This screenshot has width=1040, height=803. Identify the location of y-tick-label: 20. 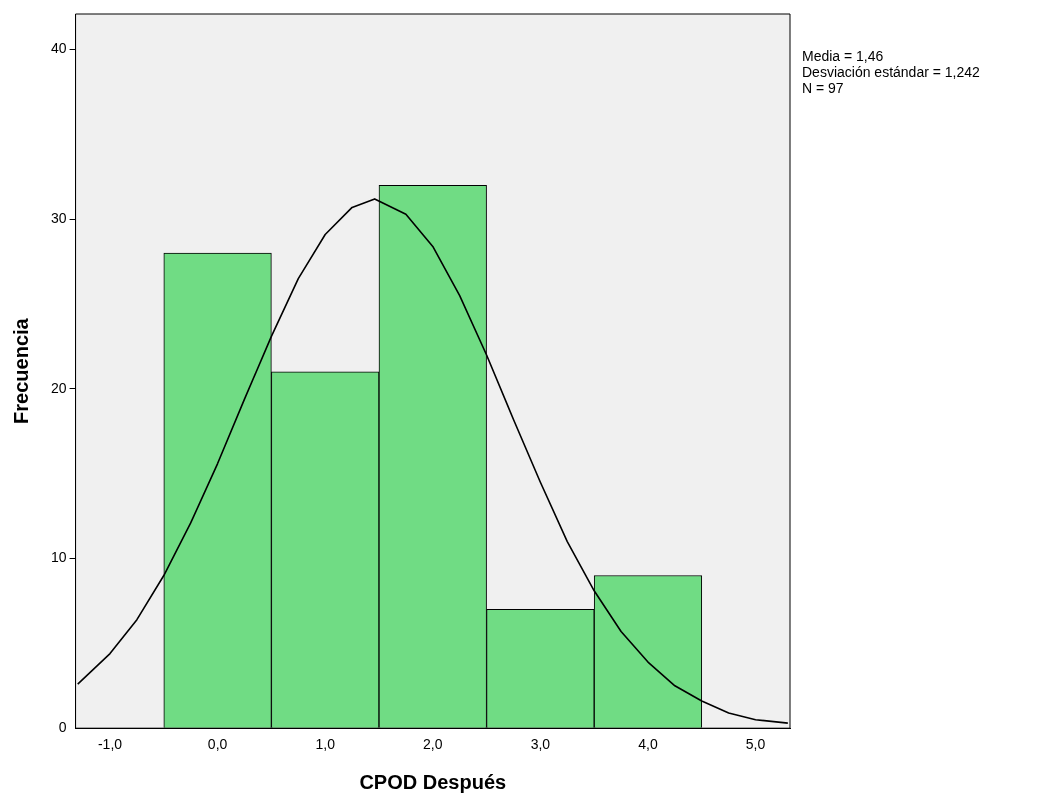
(58, 387).